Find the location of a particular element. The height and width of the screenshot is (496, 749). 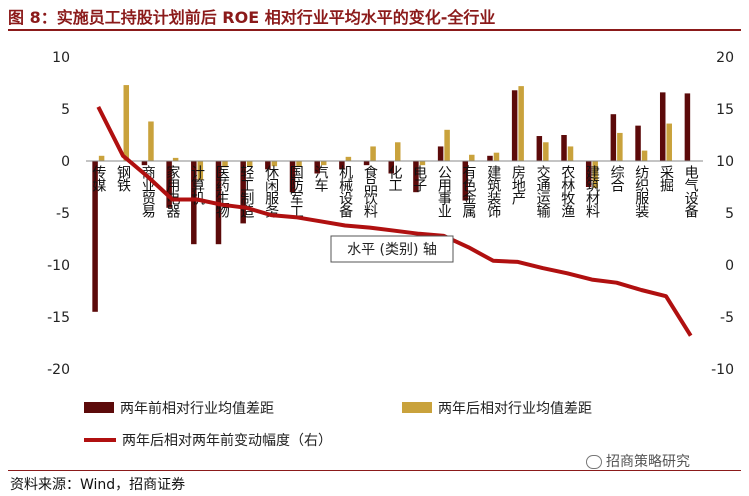

left-tick-label: -15 is located at coordinates (58, 318).